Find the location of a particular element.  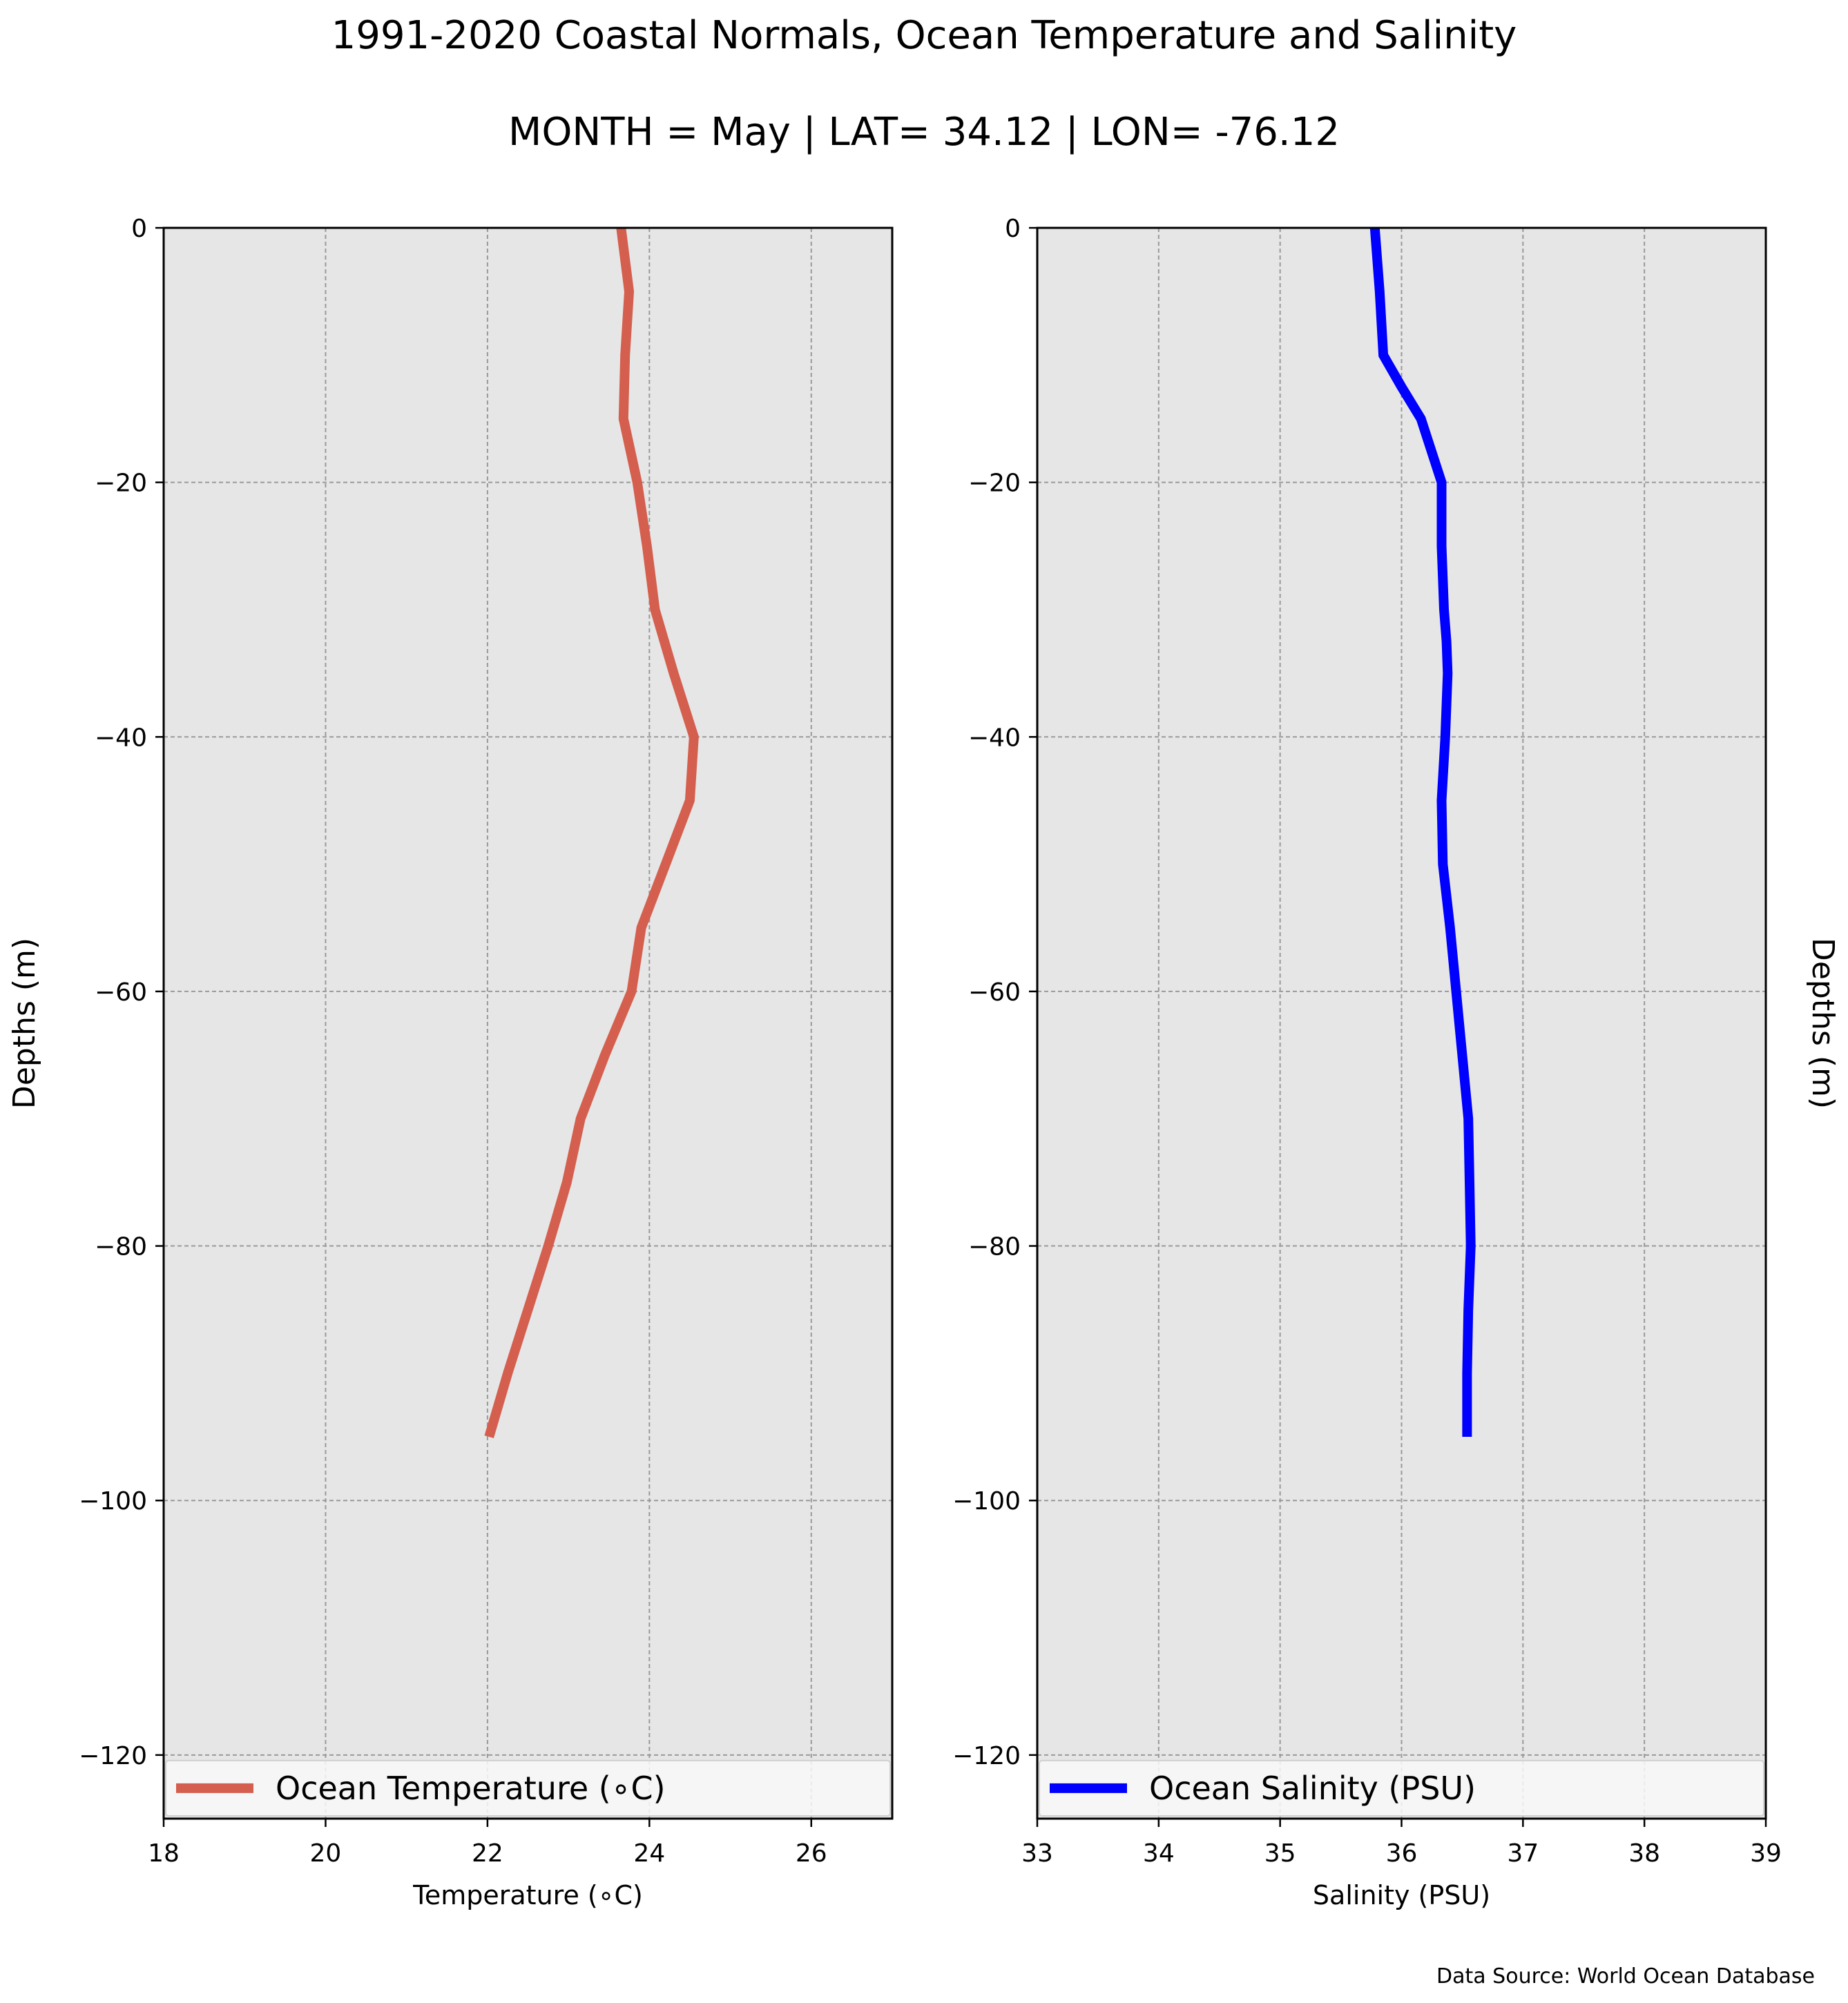

salinity-y-tick-label: −20 is located at coordinates (994, 484).